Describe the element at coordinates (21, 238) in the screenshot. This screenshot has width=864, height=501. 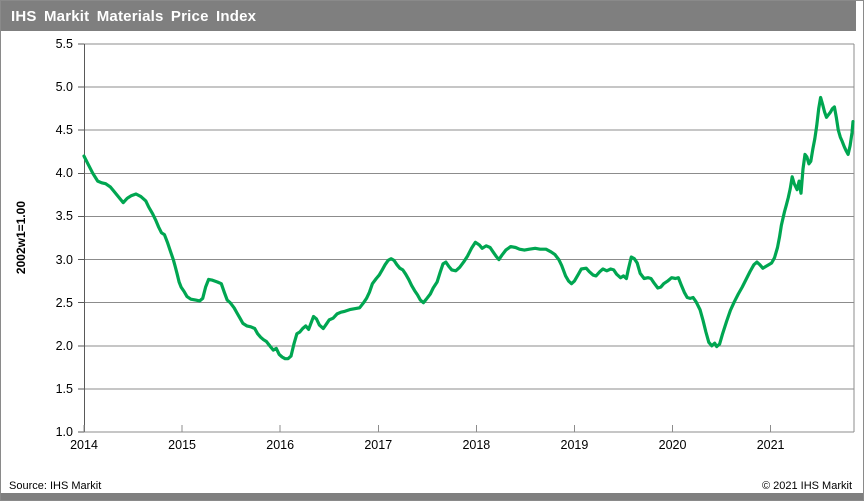
I see `y-axis-title: 2002w1=1.00` at that location.